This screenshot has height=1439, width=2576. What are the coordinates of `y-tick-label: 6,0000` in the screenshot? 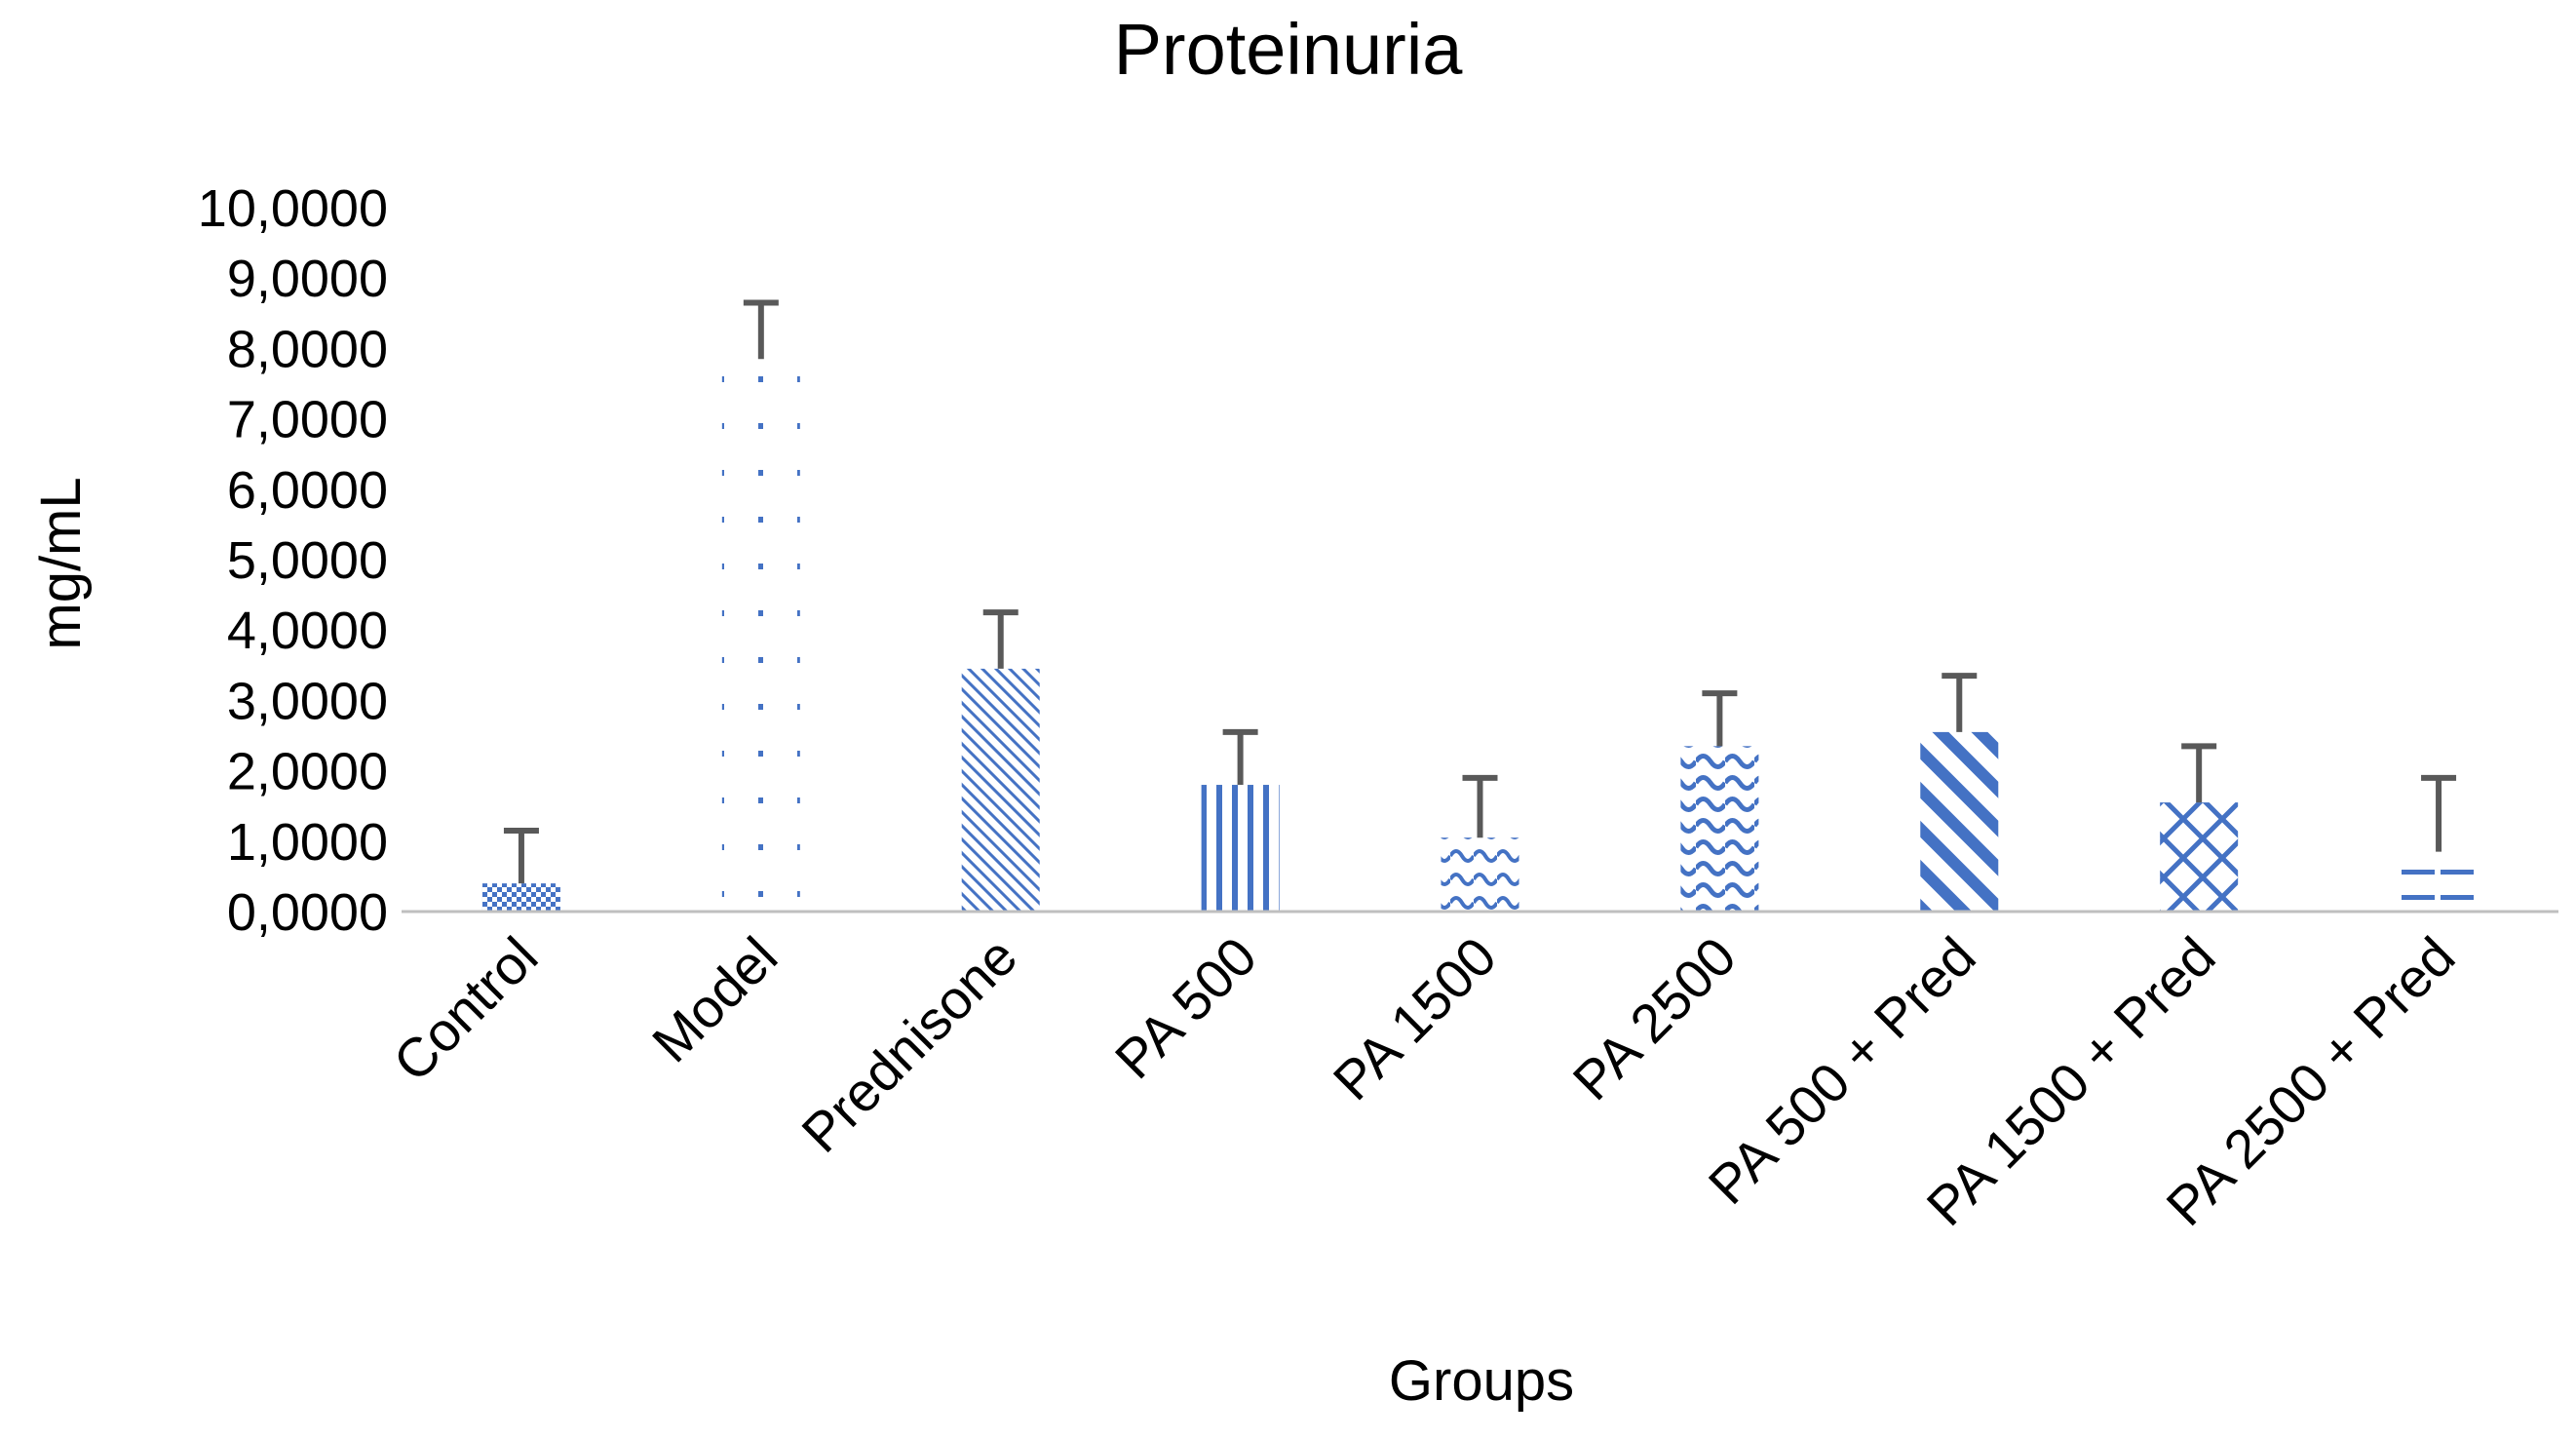 It's located at (307, 490).